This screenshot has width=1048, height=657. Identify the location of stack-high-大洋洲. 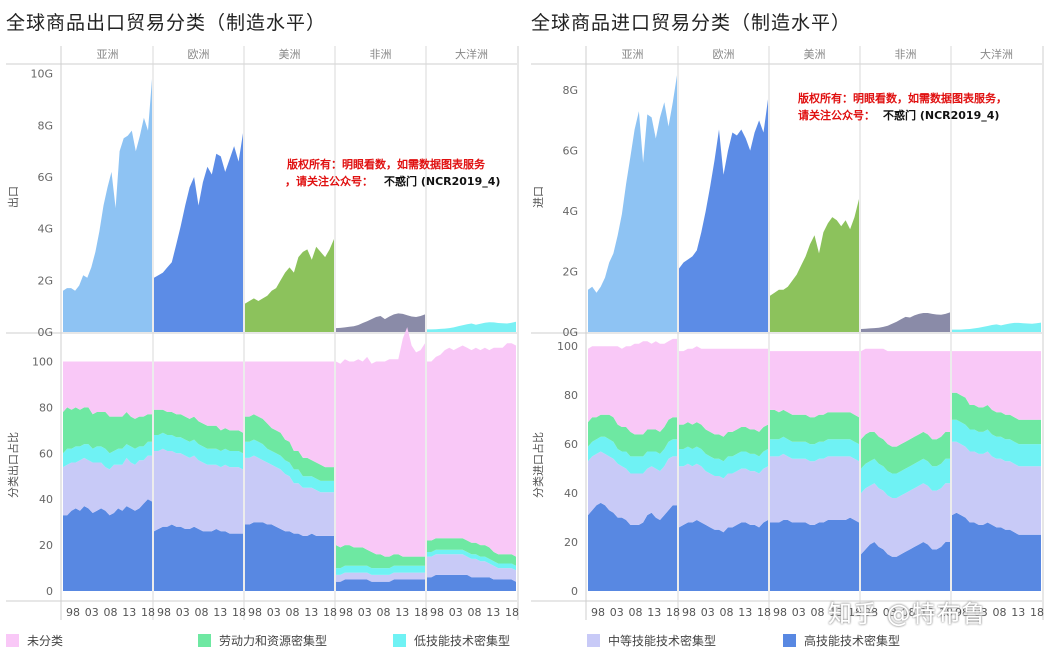
(996, 551).